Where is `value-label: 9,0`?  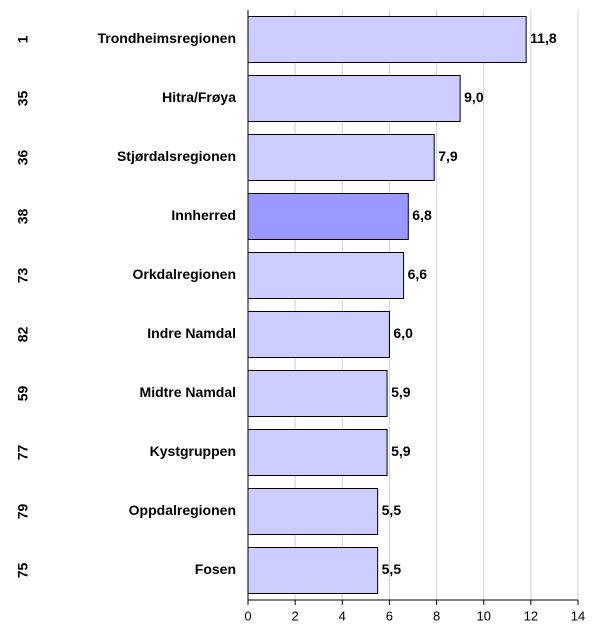 value-label: 9,0 is located at coordinates (474, 97).